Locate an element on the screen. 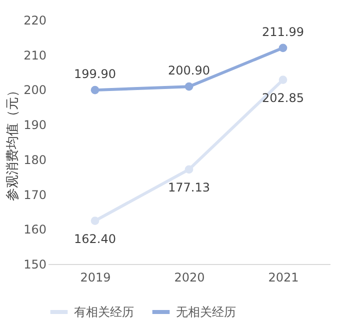 The width and height of the screenshot is (344, 328). y-axis-title: 参观消费均值（元） is located at coordinates (13, 142).